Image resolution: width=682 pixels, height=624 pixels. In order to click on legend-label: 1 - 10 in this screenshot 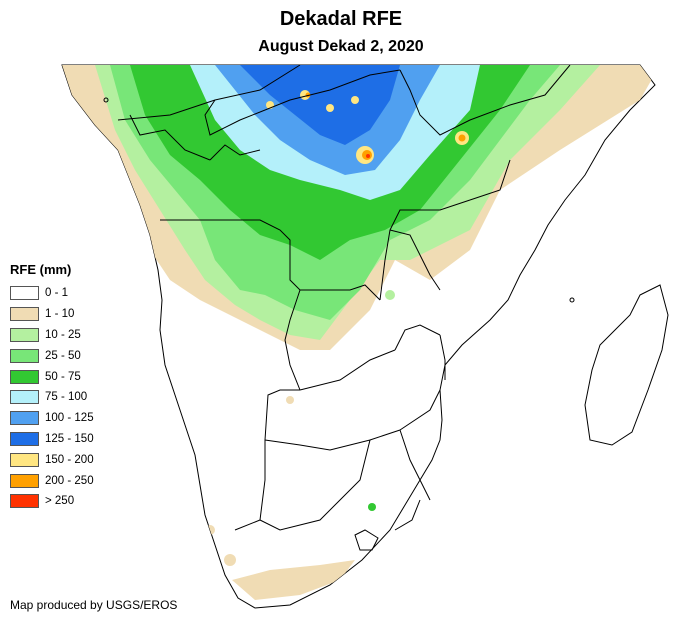, I will do `click(60, 314)`.